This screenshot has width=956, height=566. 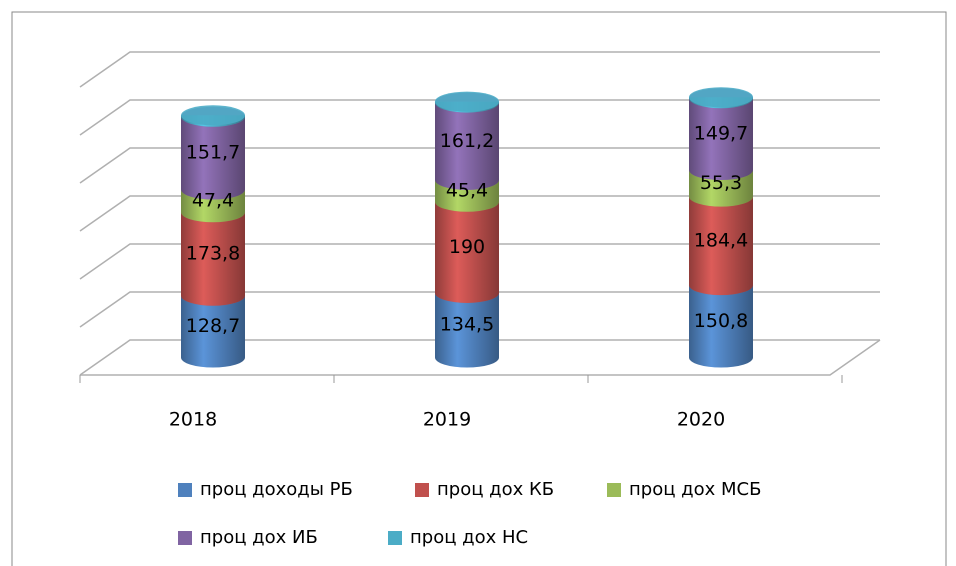 What do you see at coordinates (467, 190) in the screenshot?
I see `data-label: 45,4` at bounding box center [467, 190].